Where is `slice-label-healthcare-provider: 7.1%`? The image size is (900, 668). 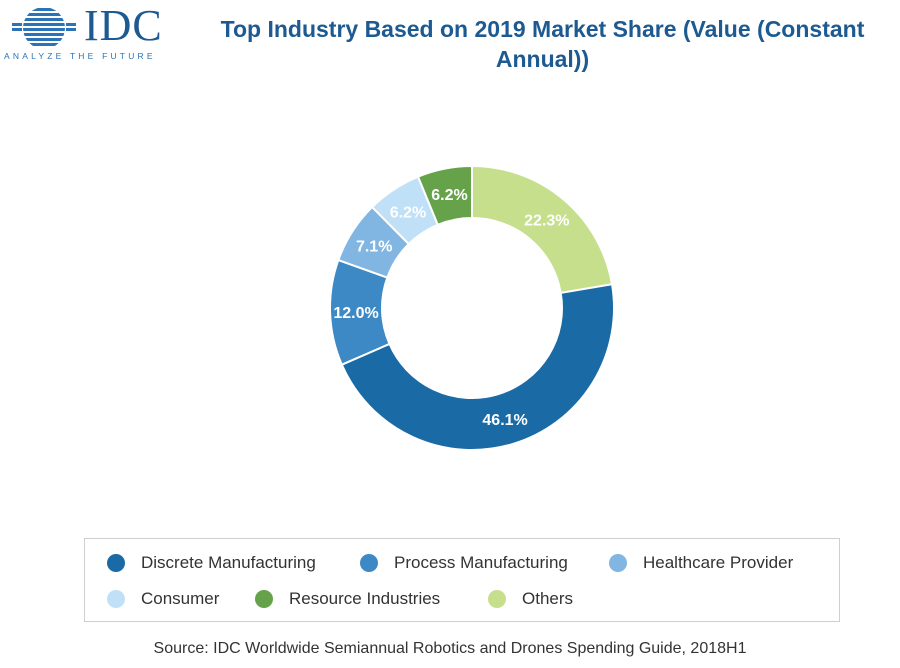 slice-label-healthcare-provider: 7.1% is located at coordinates (374, 247).